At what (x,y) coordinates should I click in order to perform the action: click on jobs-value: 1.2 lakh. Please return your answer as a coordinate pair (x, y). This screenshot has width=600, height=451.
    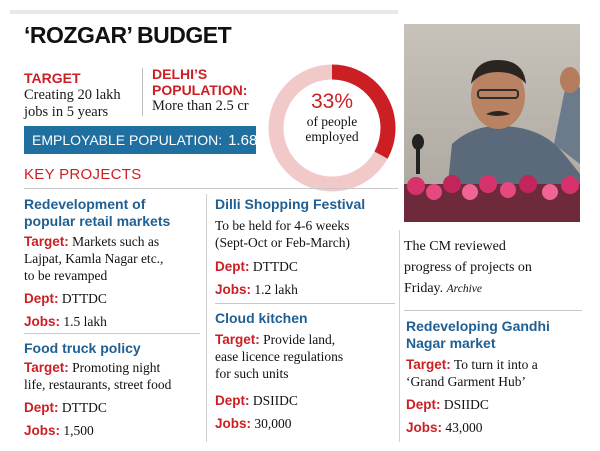
    Looking at the image, I should click on (274, 289).